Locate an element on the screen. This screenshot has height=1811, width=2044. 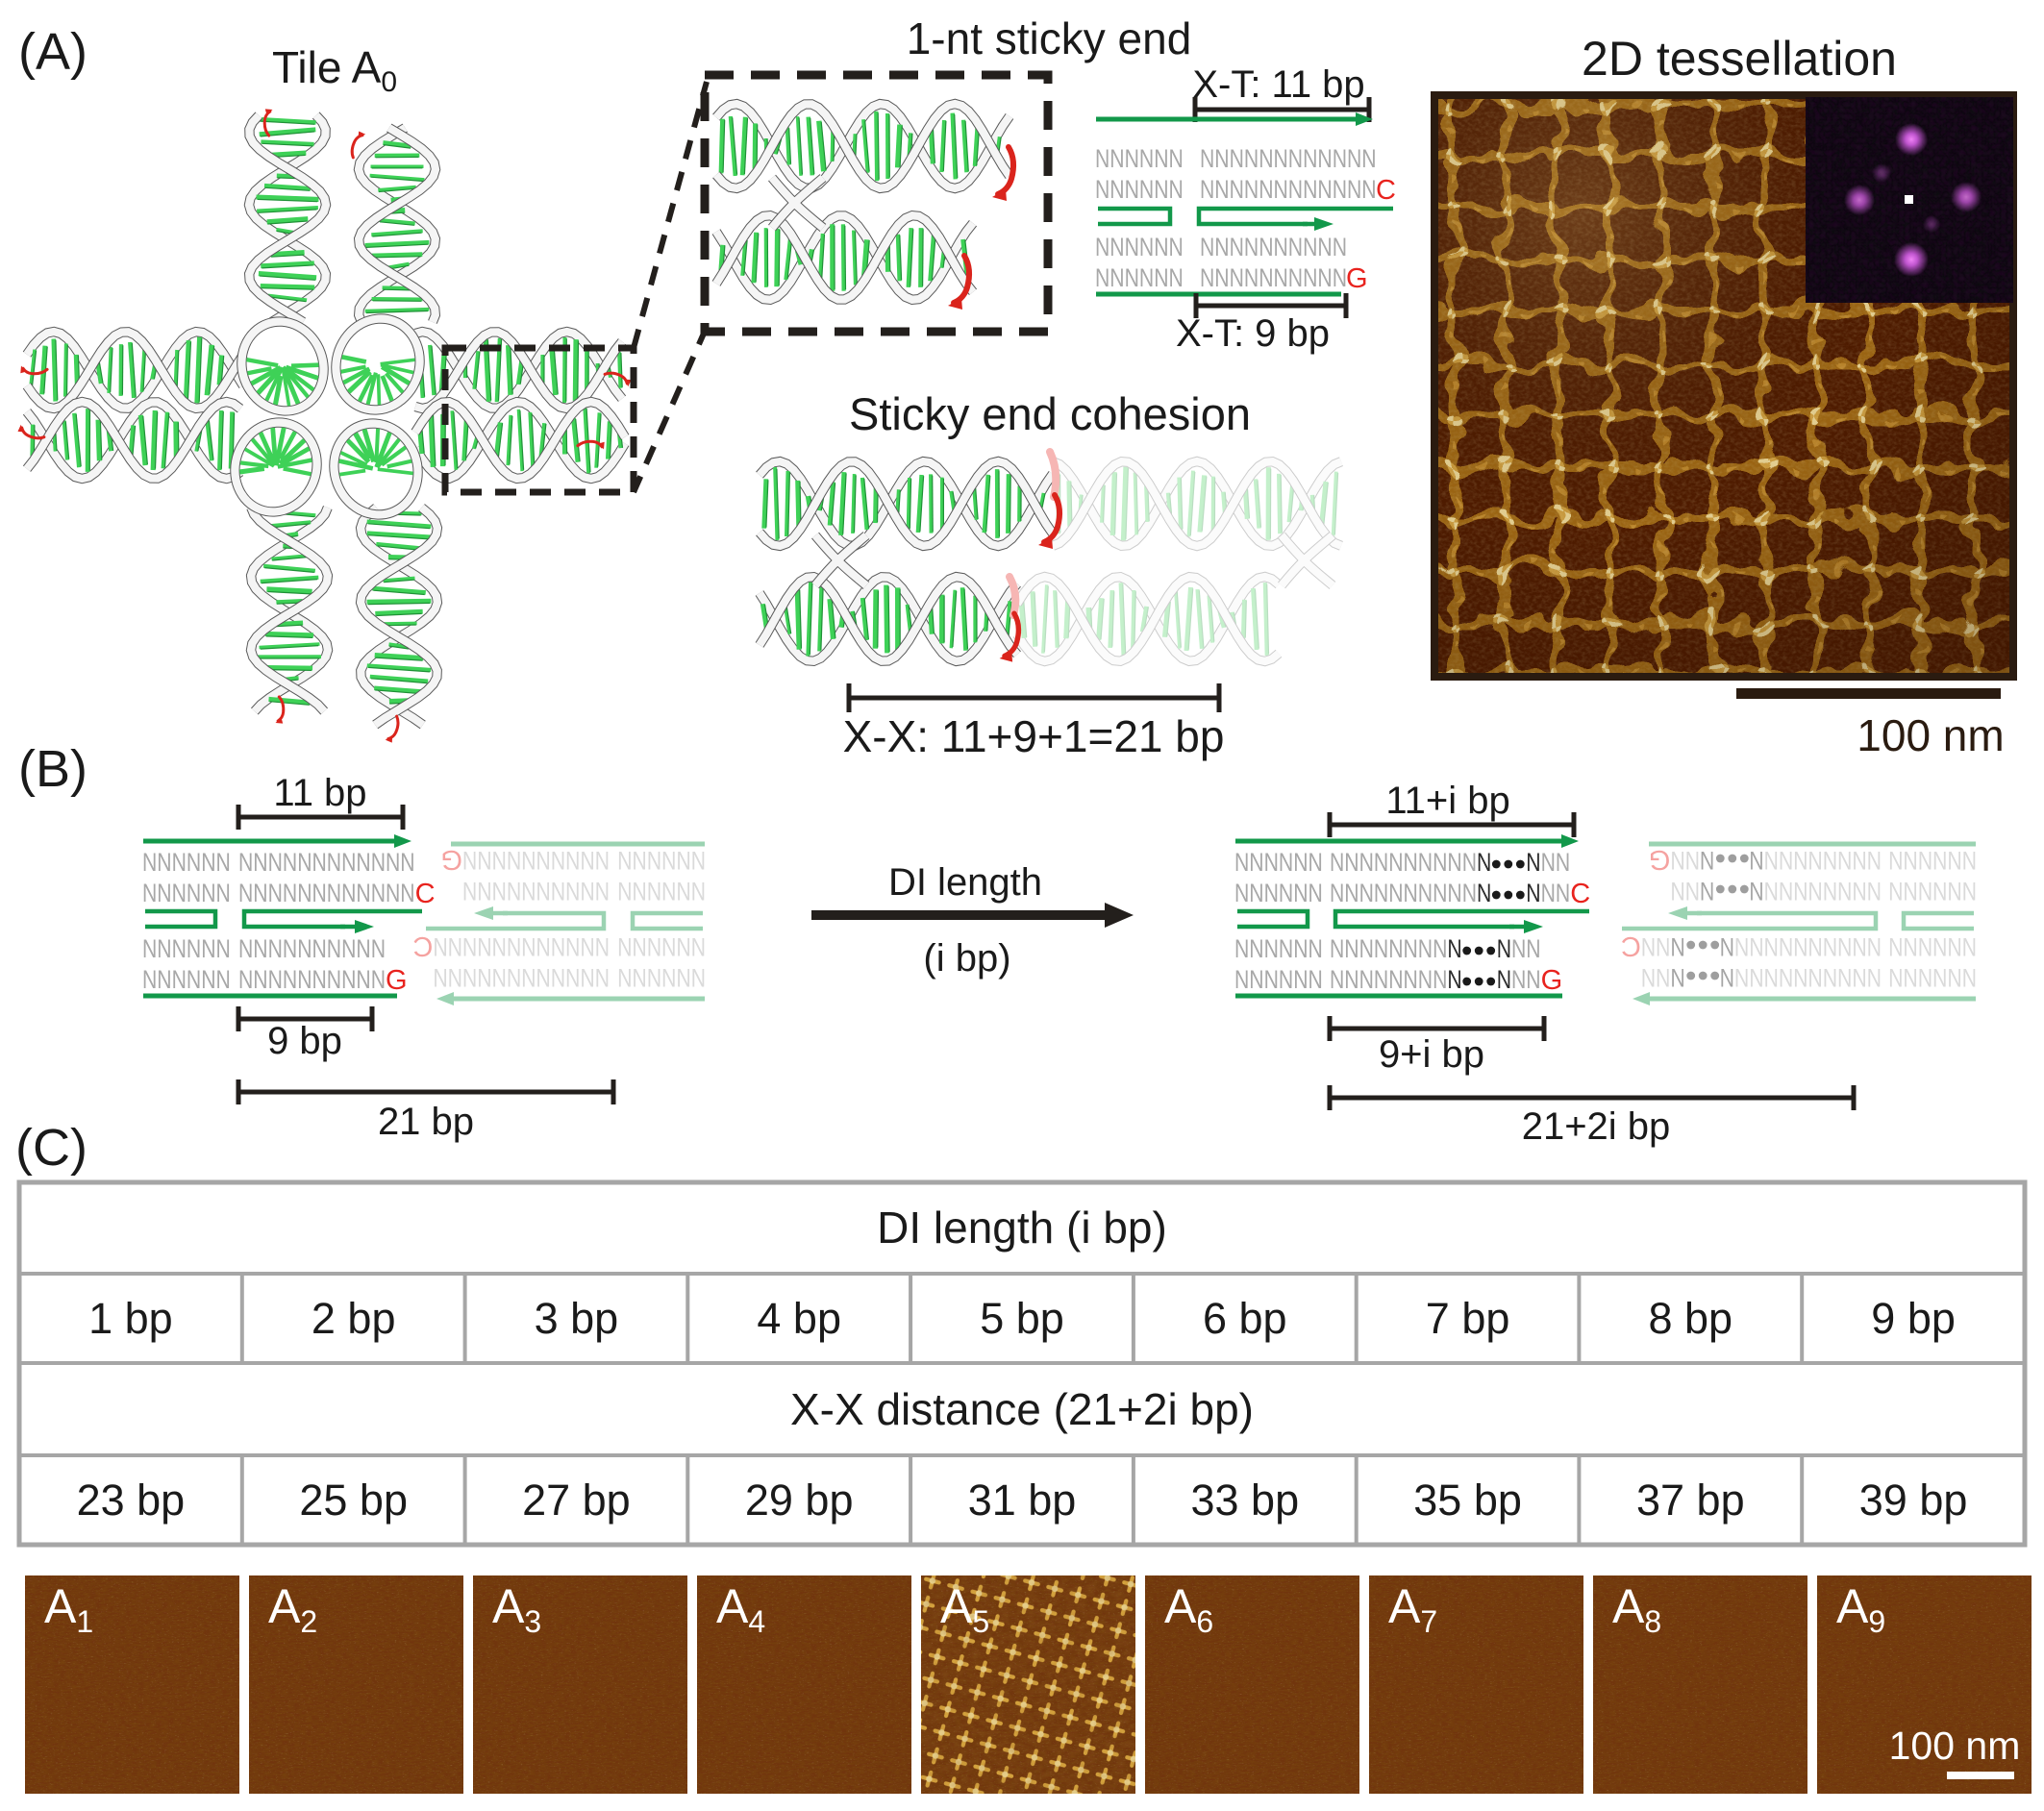
svg-text: 11 bp is located at coordinates (319, 793).